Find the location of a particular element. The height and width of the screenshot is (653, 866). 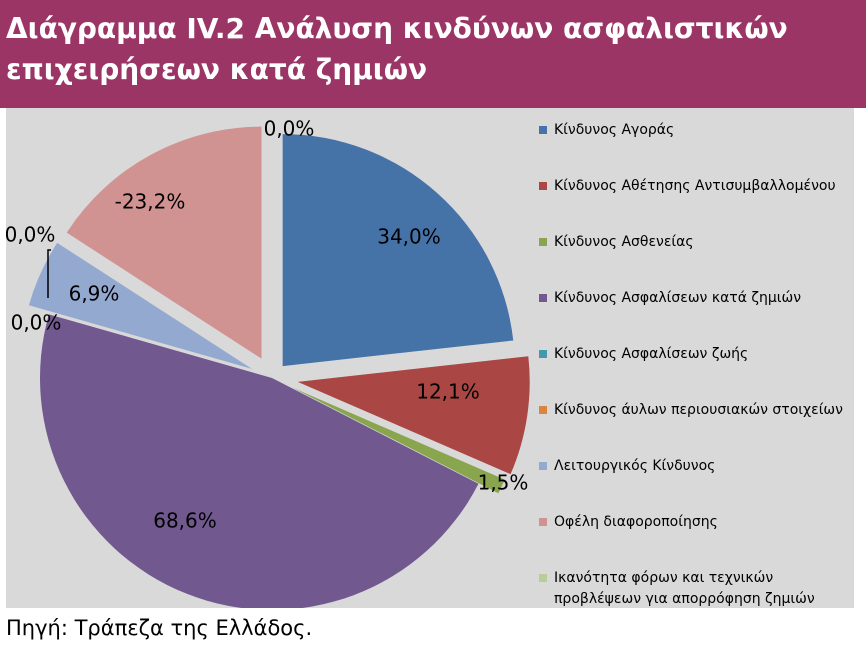

legend-label: Κίνδυνος Ασθενείας is located at coordinates (624, 242).